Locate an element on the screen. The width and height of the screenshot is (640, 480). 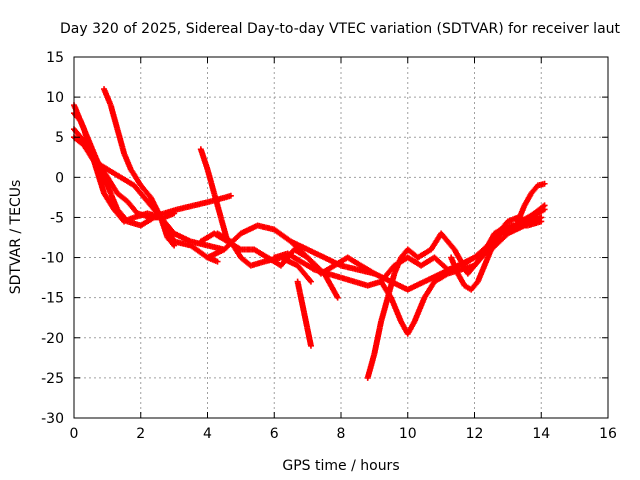
y-tick-label: -5 is located at coordinates (57, 218).